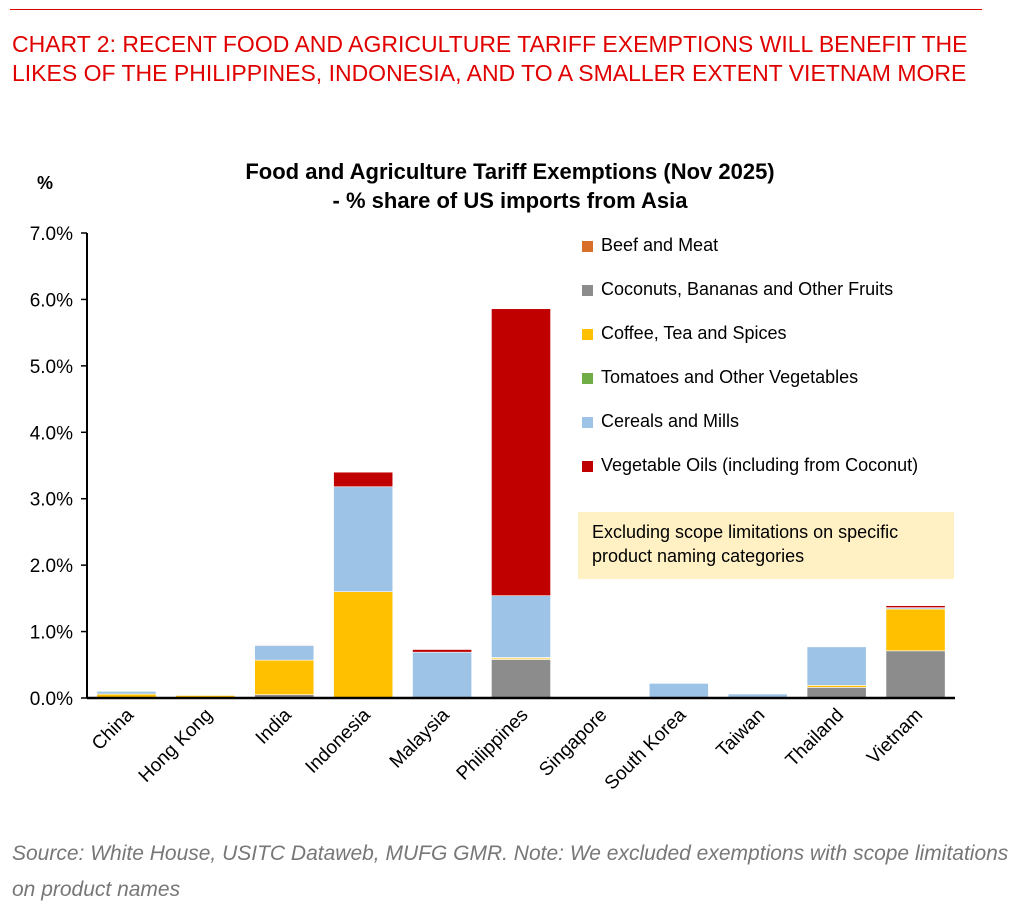 The image size is (1022, 906). What do you see at coordinates (747, 289) in the screenshot?
I see `legend-label: Coconuts, Bananas and Other Fruits` at bounding box center [747, 289].